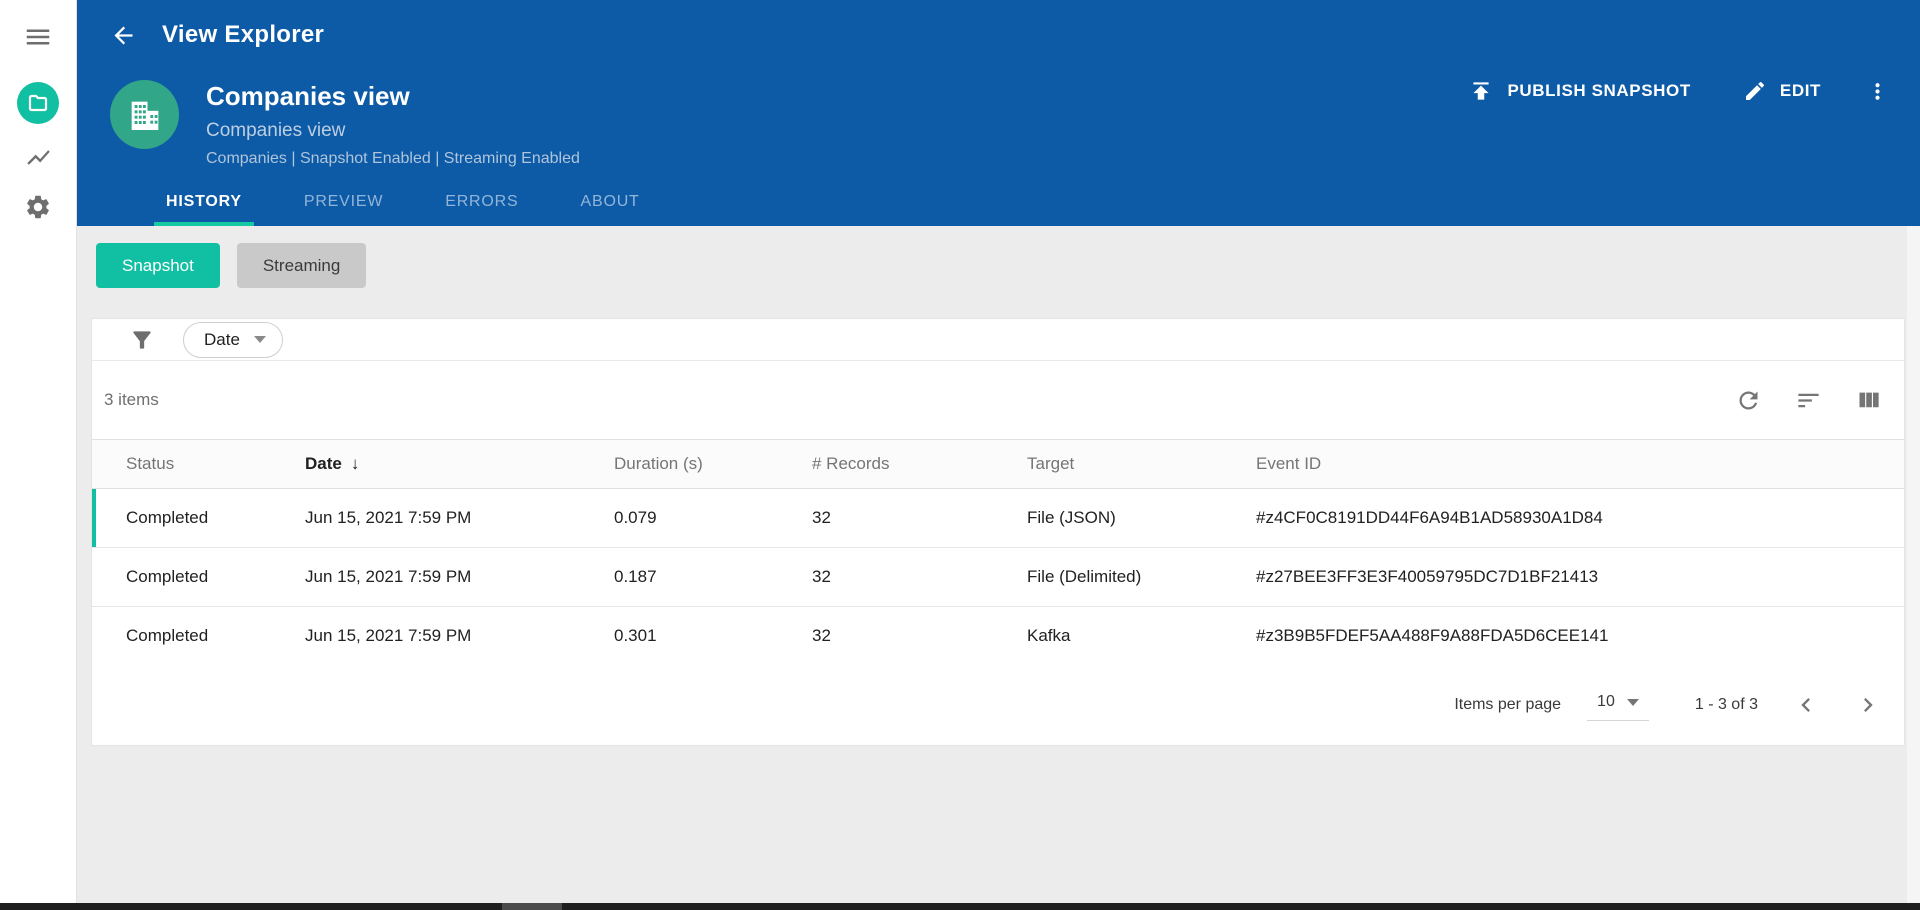  What do you see at coordinates (343, 201) in the screenshot?
I see `tab-preview: PREVIEW` at bounding box center [343, 201].